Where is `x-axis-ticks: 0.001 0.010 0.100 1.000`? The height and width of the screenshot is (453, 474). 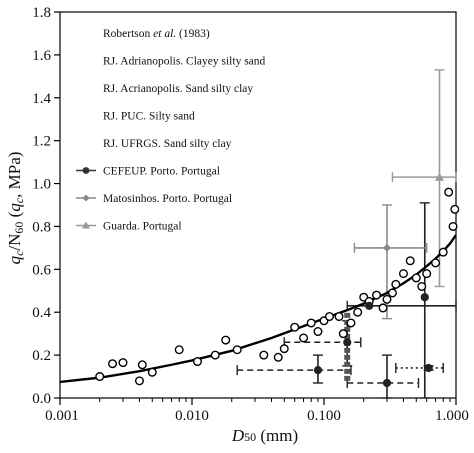
x-axis-ticks: 0.001 0.010 0.100 1.000 is located at coordinates (257, 411).